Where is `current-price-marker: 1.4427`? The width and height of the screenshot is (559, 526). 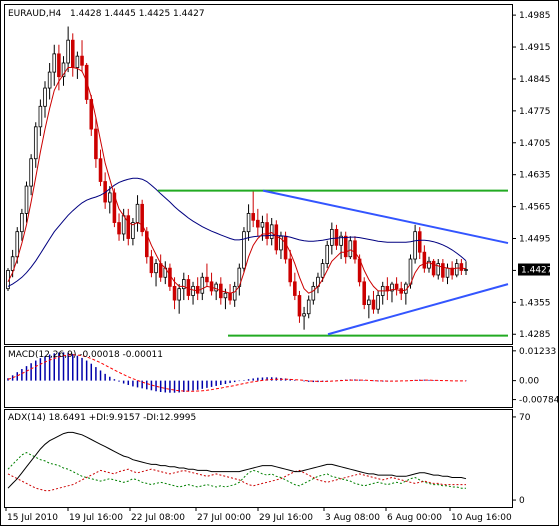
current-price-marker: 1.4427 is located at coordinates (535, 269).